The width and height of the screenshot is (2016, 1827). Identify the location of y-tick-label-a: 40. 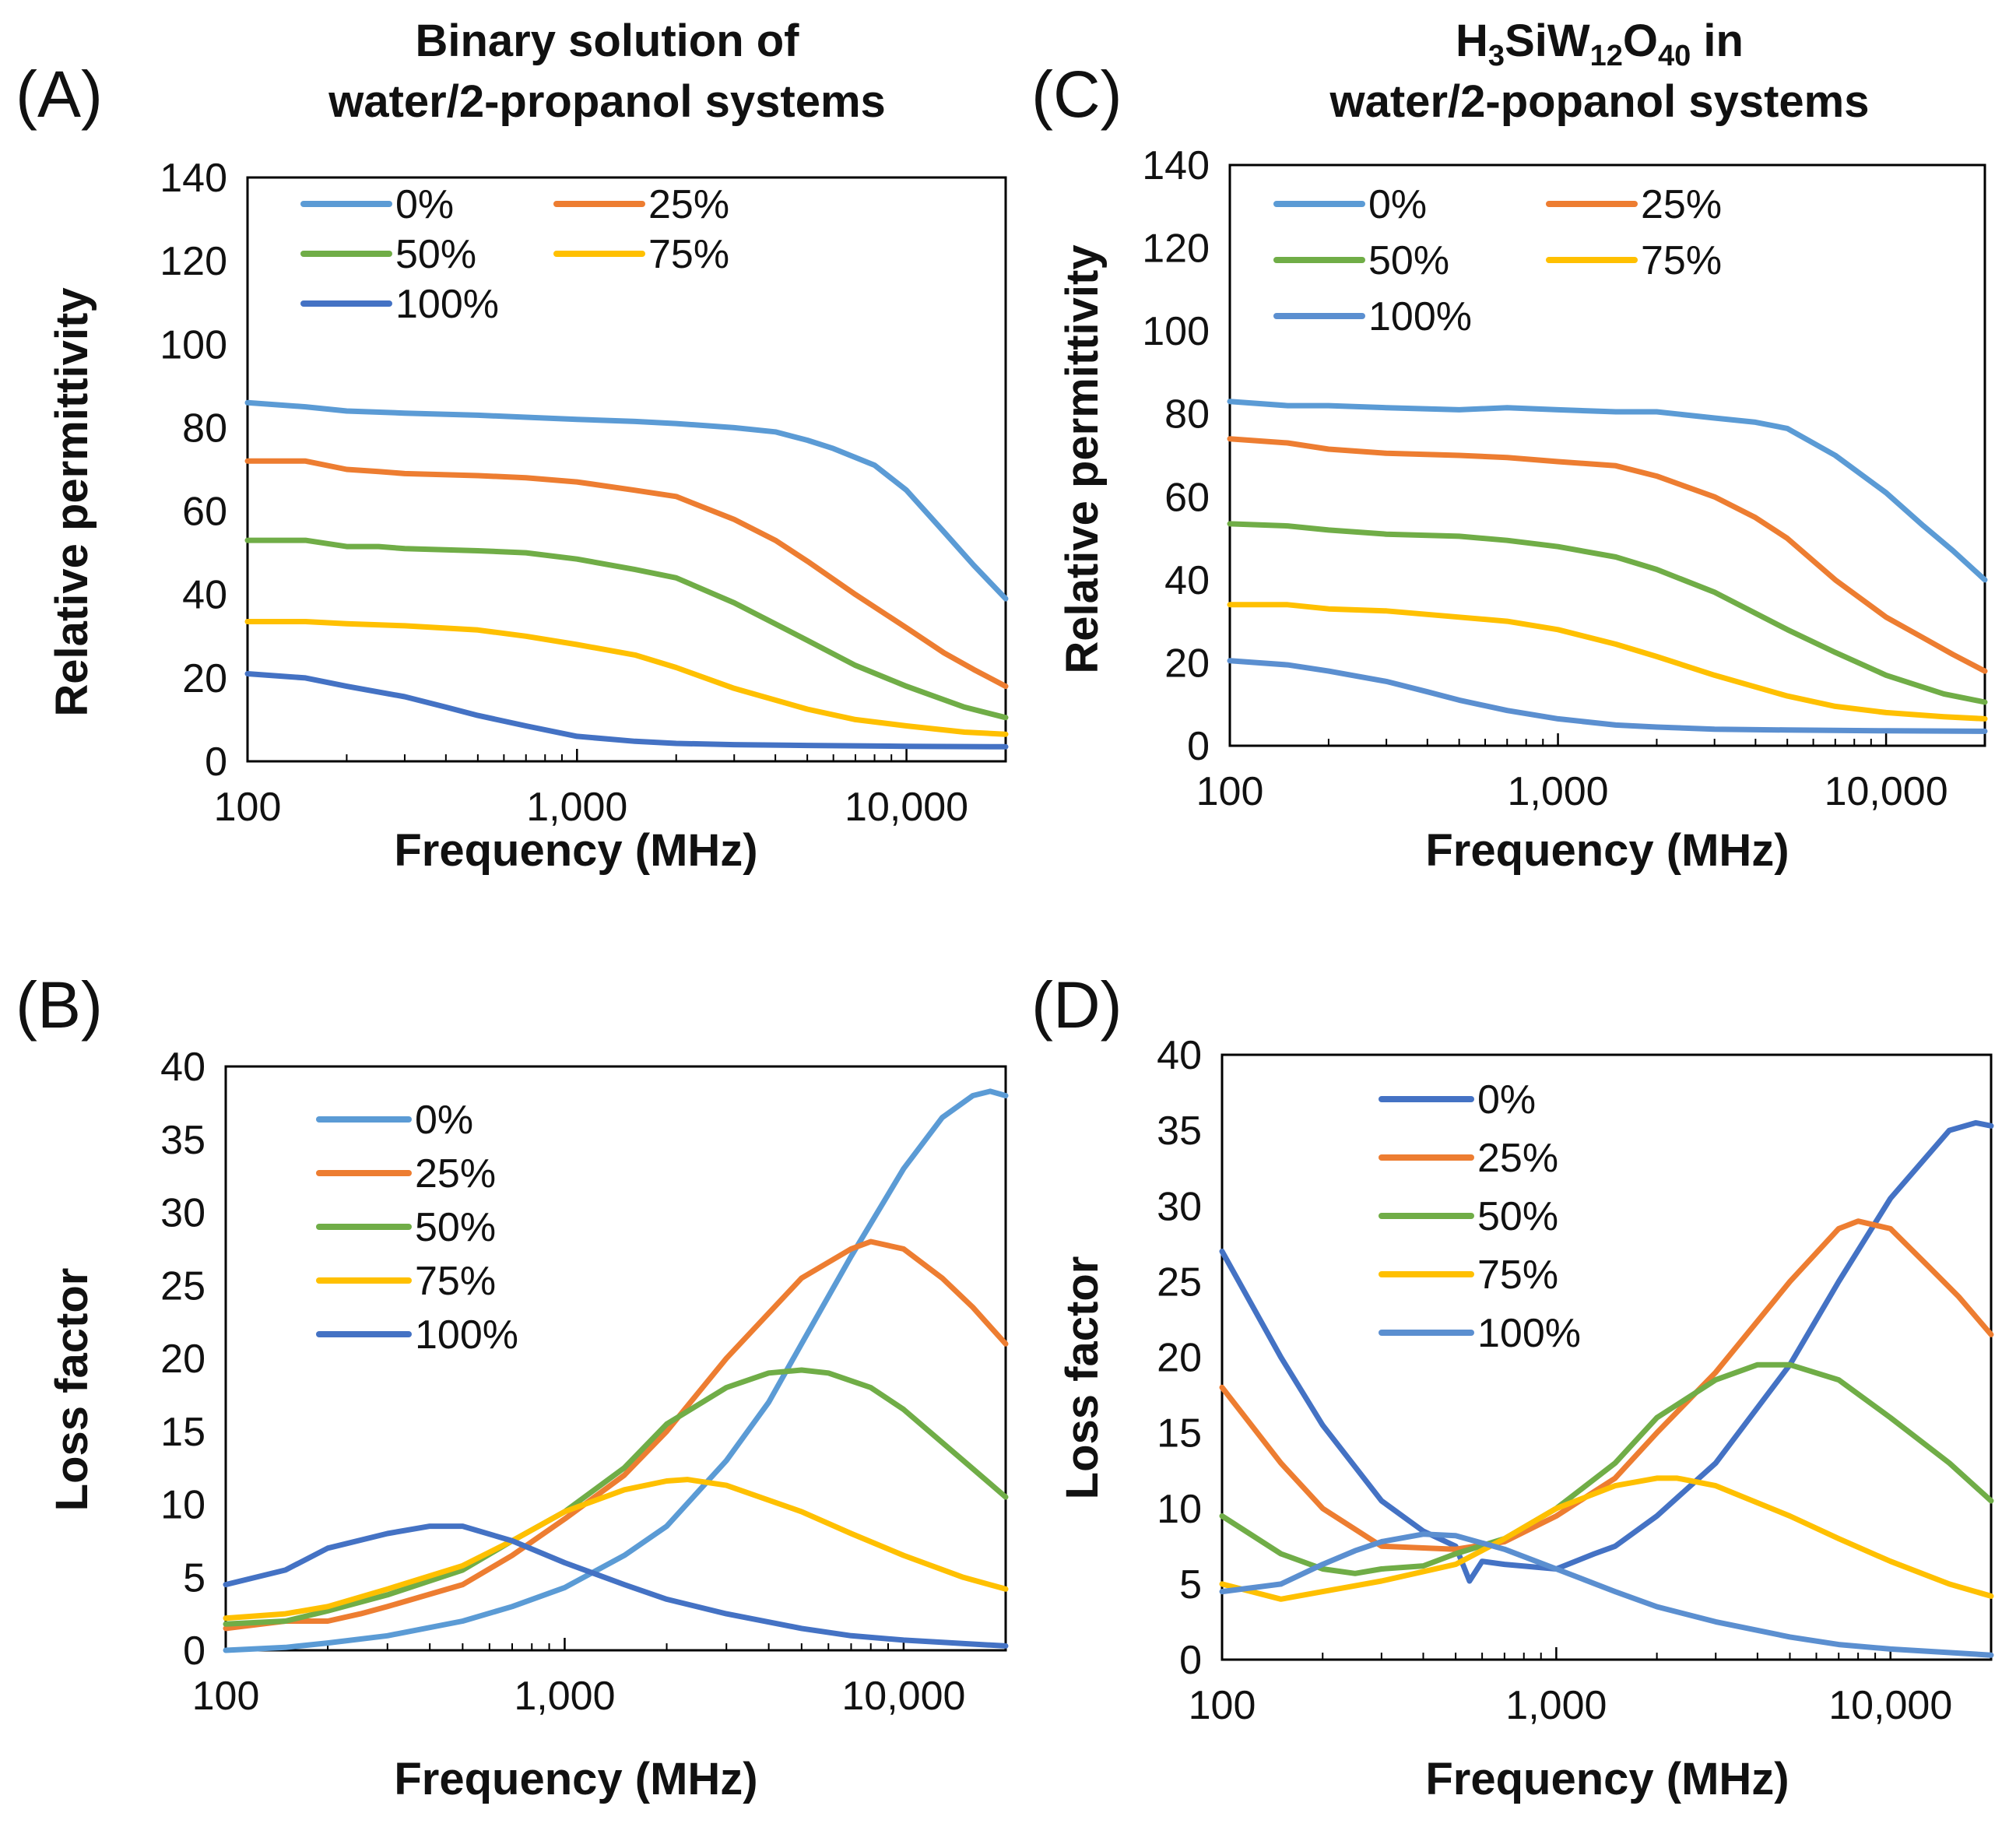
(205, 595).